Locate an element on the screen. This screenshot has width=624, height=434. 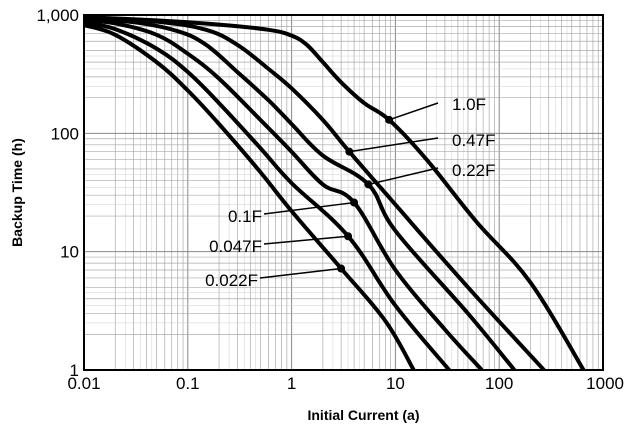
x-tick-label: 10 is located at coordinates (395, 383).